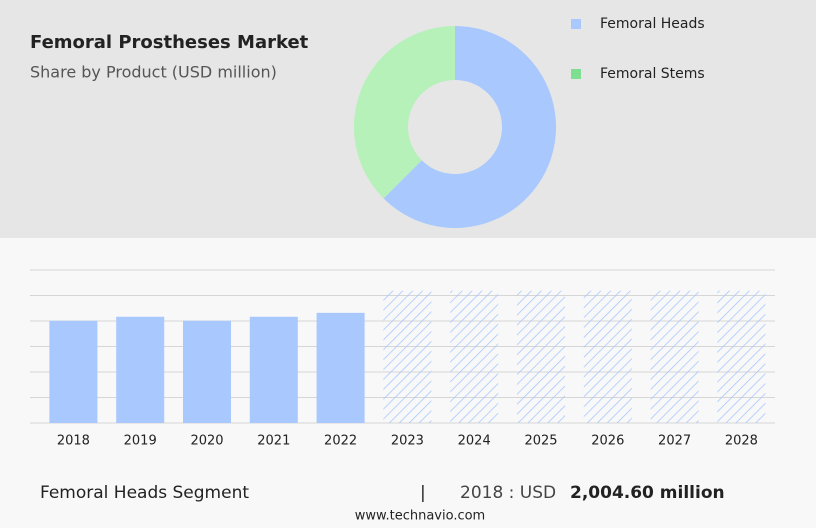 This screenshot has width=816, height=528. Describe the element at coordinates (206, 441) in the screenshot. I see `x-tick-label: 2020` at that location.